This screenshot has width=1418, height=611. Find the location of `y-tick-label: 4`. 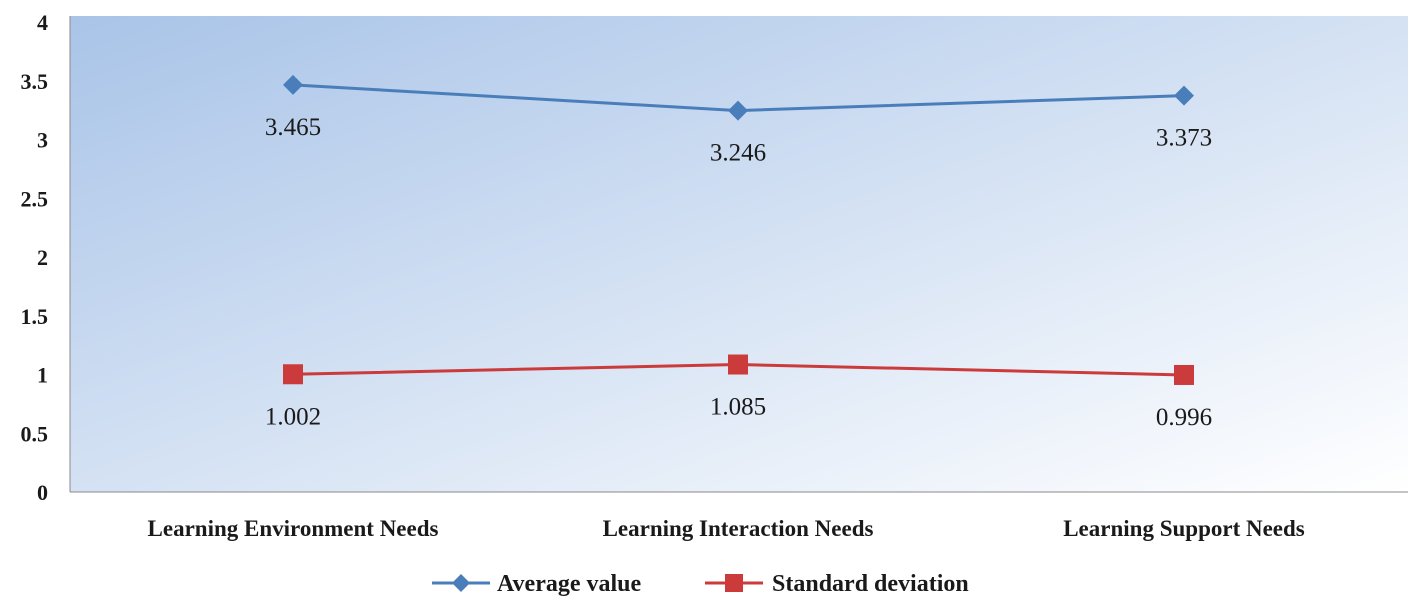

y-tick-label: 4 is located at coordinates (42, 22).